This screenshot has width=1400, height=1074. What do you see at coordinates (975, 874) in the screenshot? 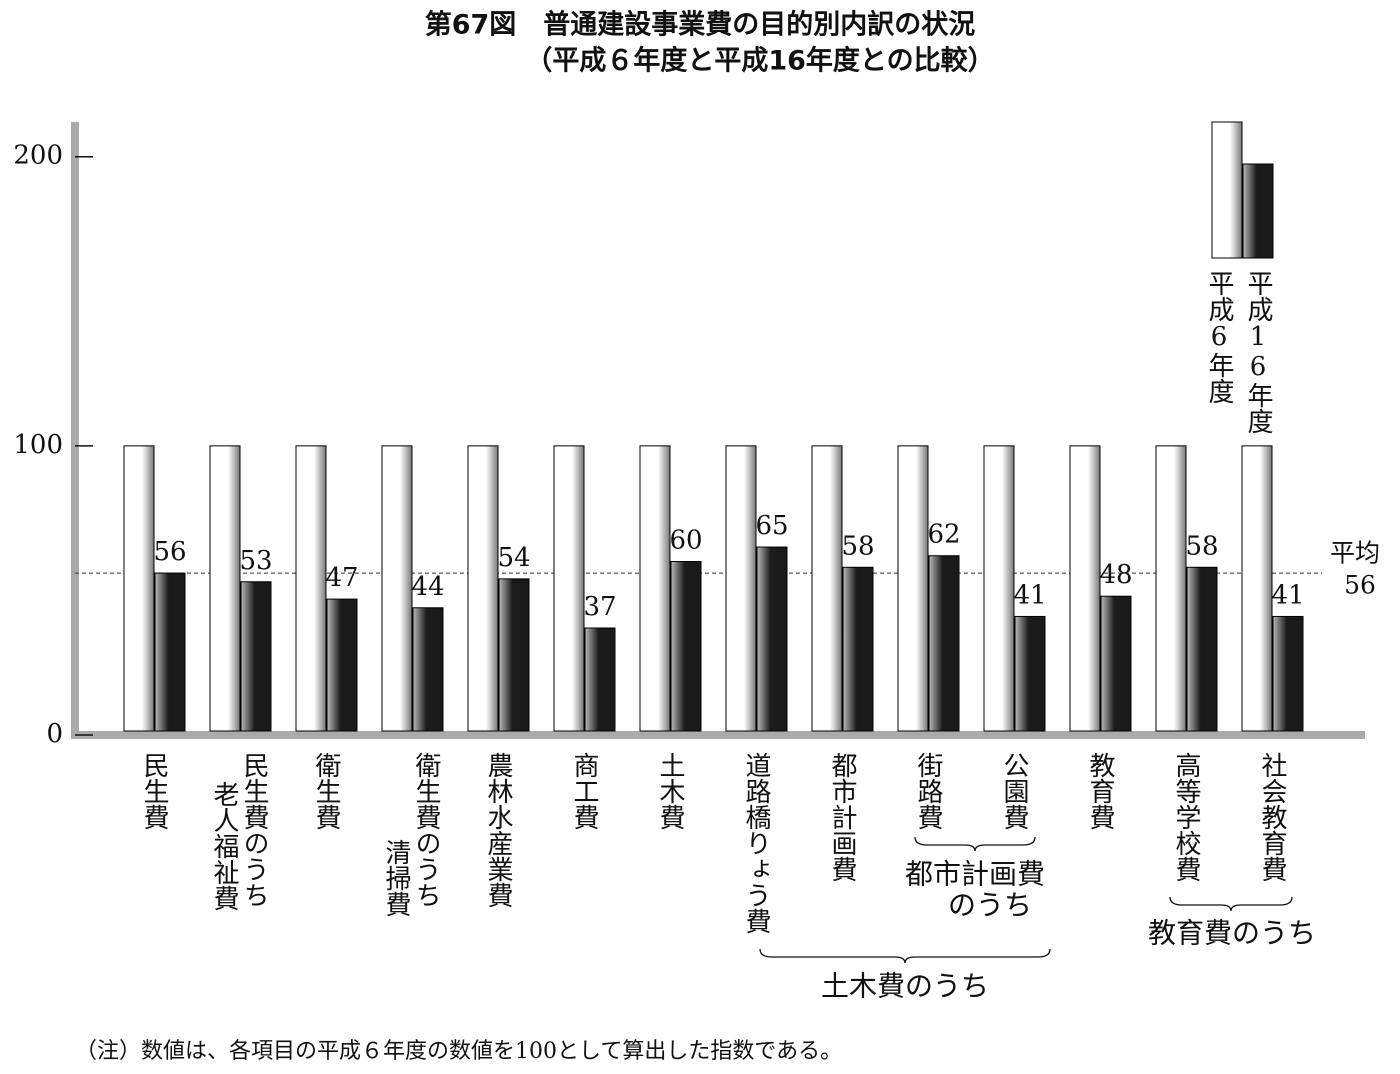
I see `group-label: 都市計画費` at bounding box center [975, 874].